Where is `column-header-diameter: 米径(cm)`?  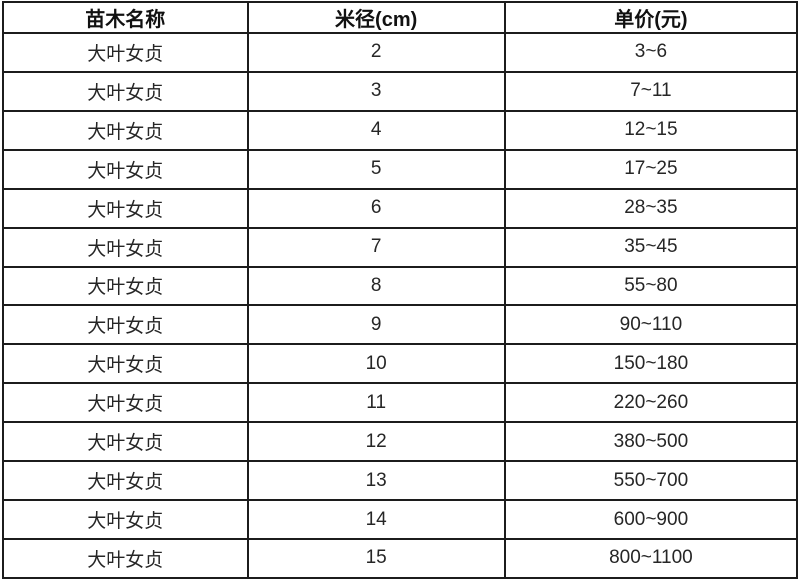 column-header-diameter: 米径(cm) is located at coordinates (376, 17).